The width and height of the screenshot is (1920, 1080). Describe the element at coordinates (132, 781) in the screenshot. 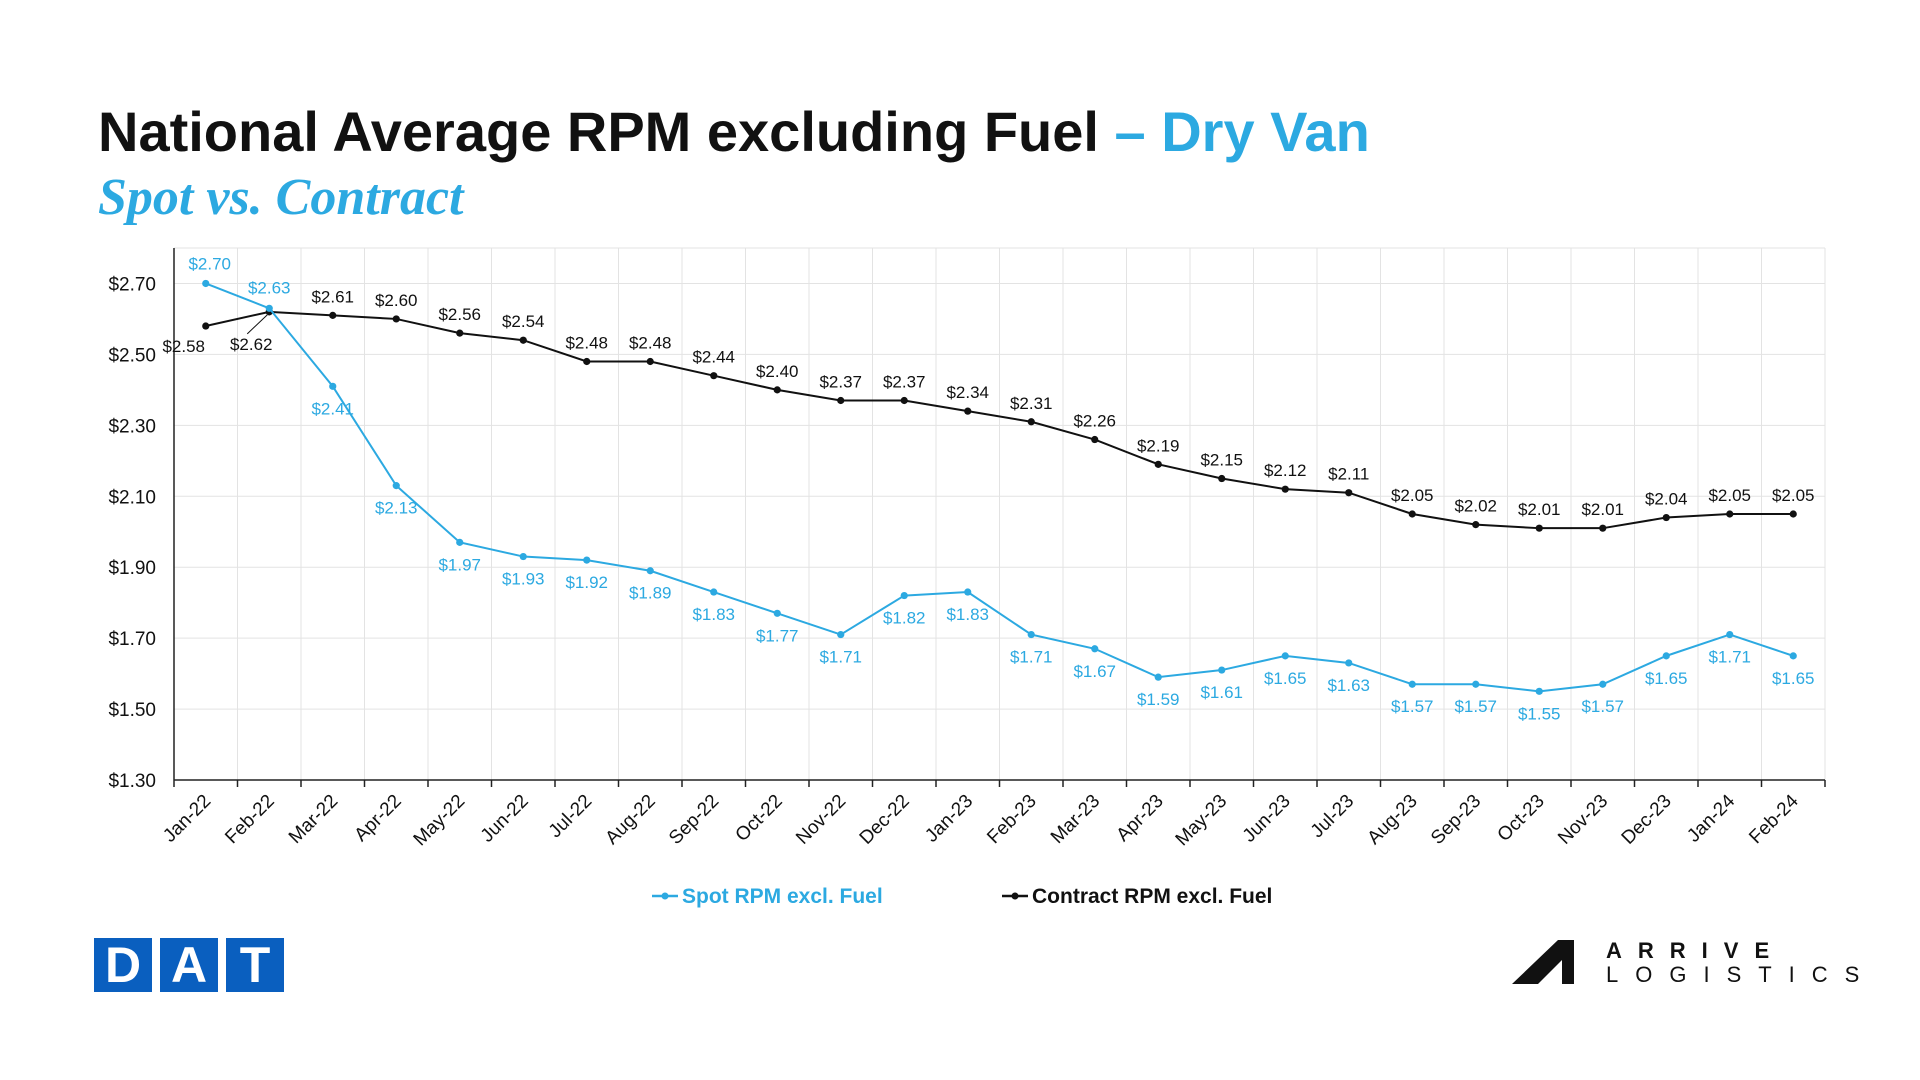

I see `y-tick-label: $1.30` at that location.